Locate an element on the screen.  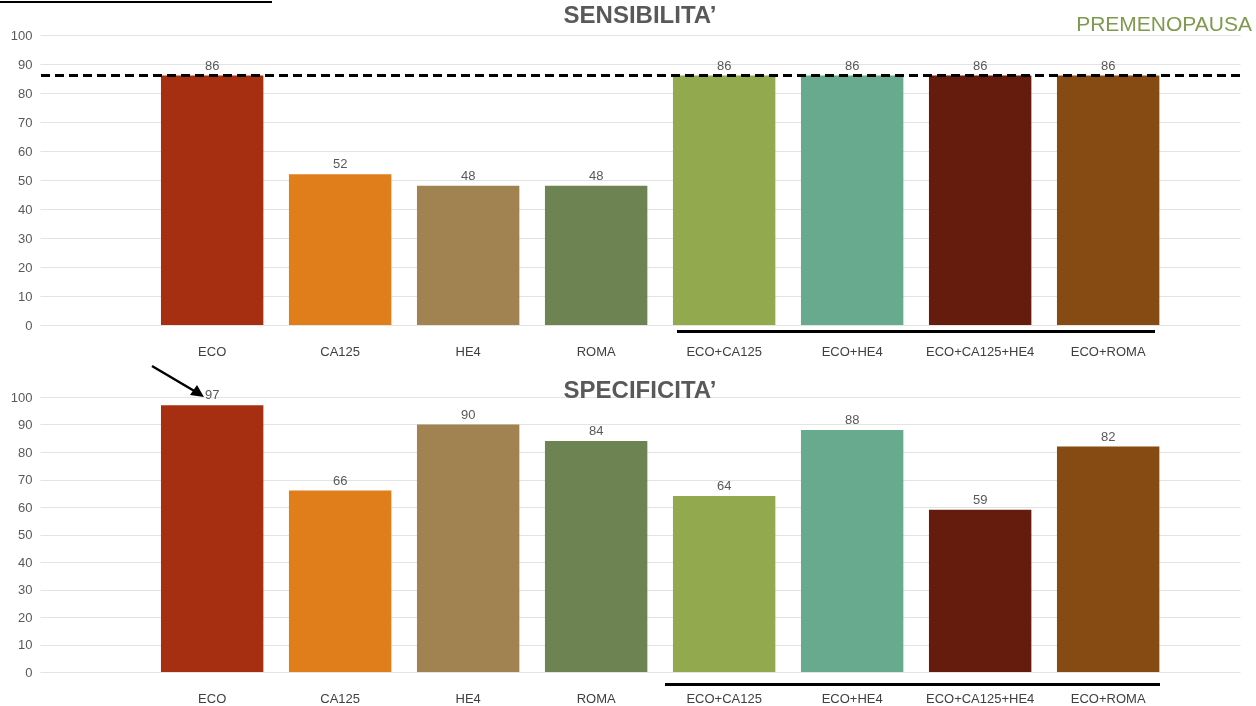
data-label: 88 is located at coordinates (852, 419).